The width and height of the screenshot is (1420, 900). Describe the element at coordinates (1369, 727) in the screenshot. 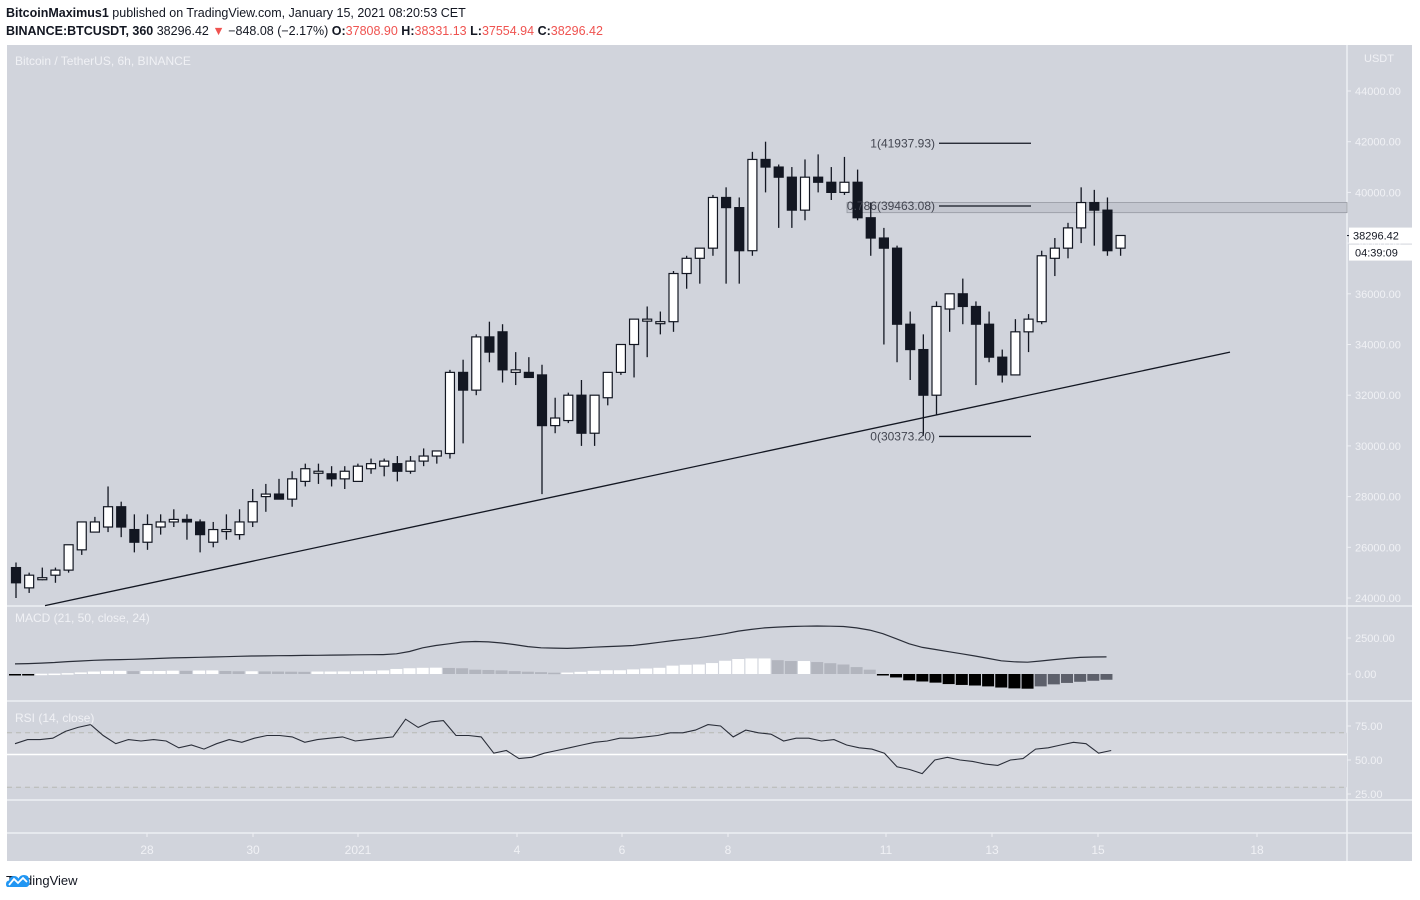

I see `rsi-tick-label: 75.00` at that location.